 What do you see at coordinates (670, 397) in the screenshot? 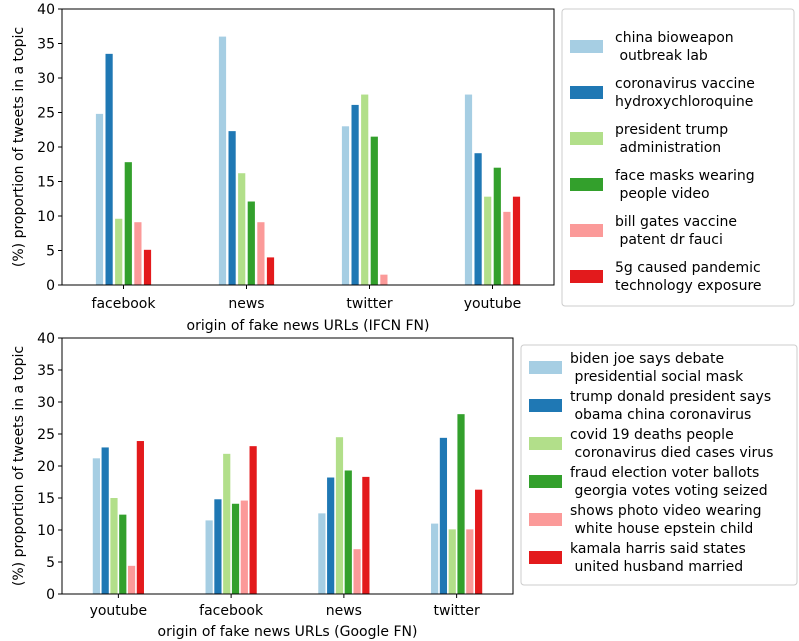
I see `legend-label: trump donald president says` at bounding box center [670, 397].